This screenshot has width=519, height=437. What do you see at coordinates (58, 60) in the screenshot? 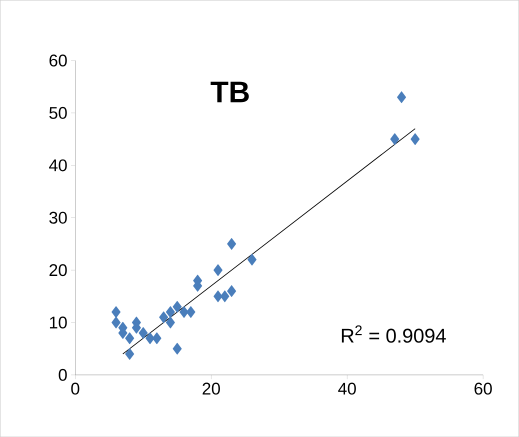
I see `y-tick-label: 60` at bounding box center [58, 60].